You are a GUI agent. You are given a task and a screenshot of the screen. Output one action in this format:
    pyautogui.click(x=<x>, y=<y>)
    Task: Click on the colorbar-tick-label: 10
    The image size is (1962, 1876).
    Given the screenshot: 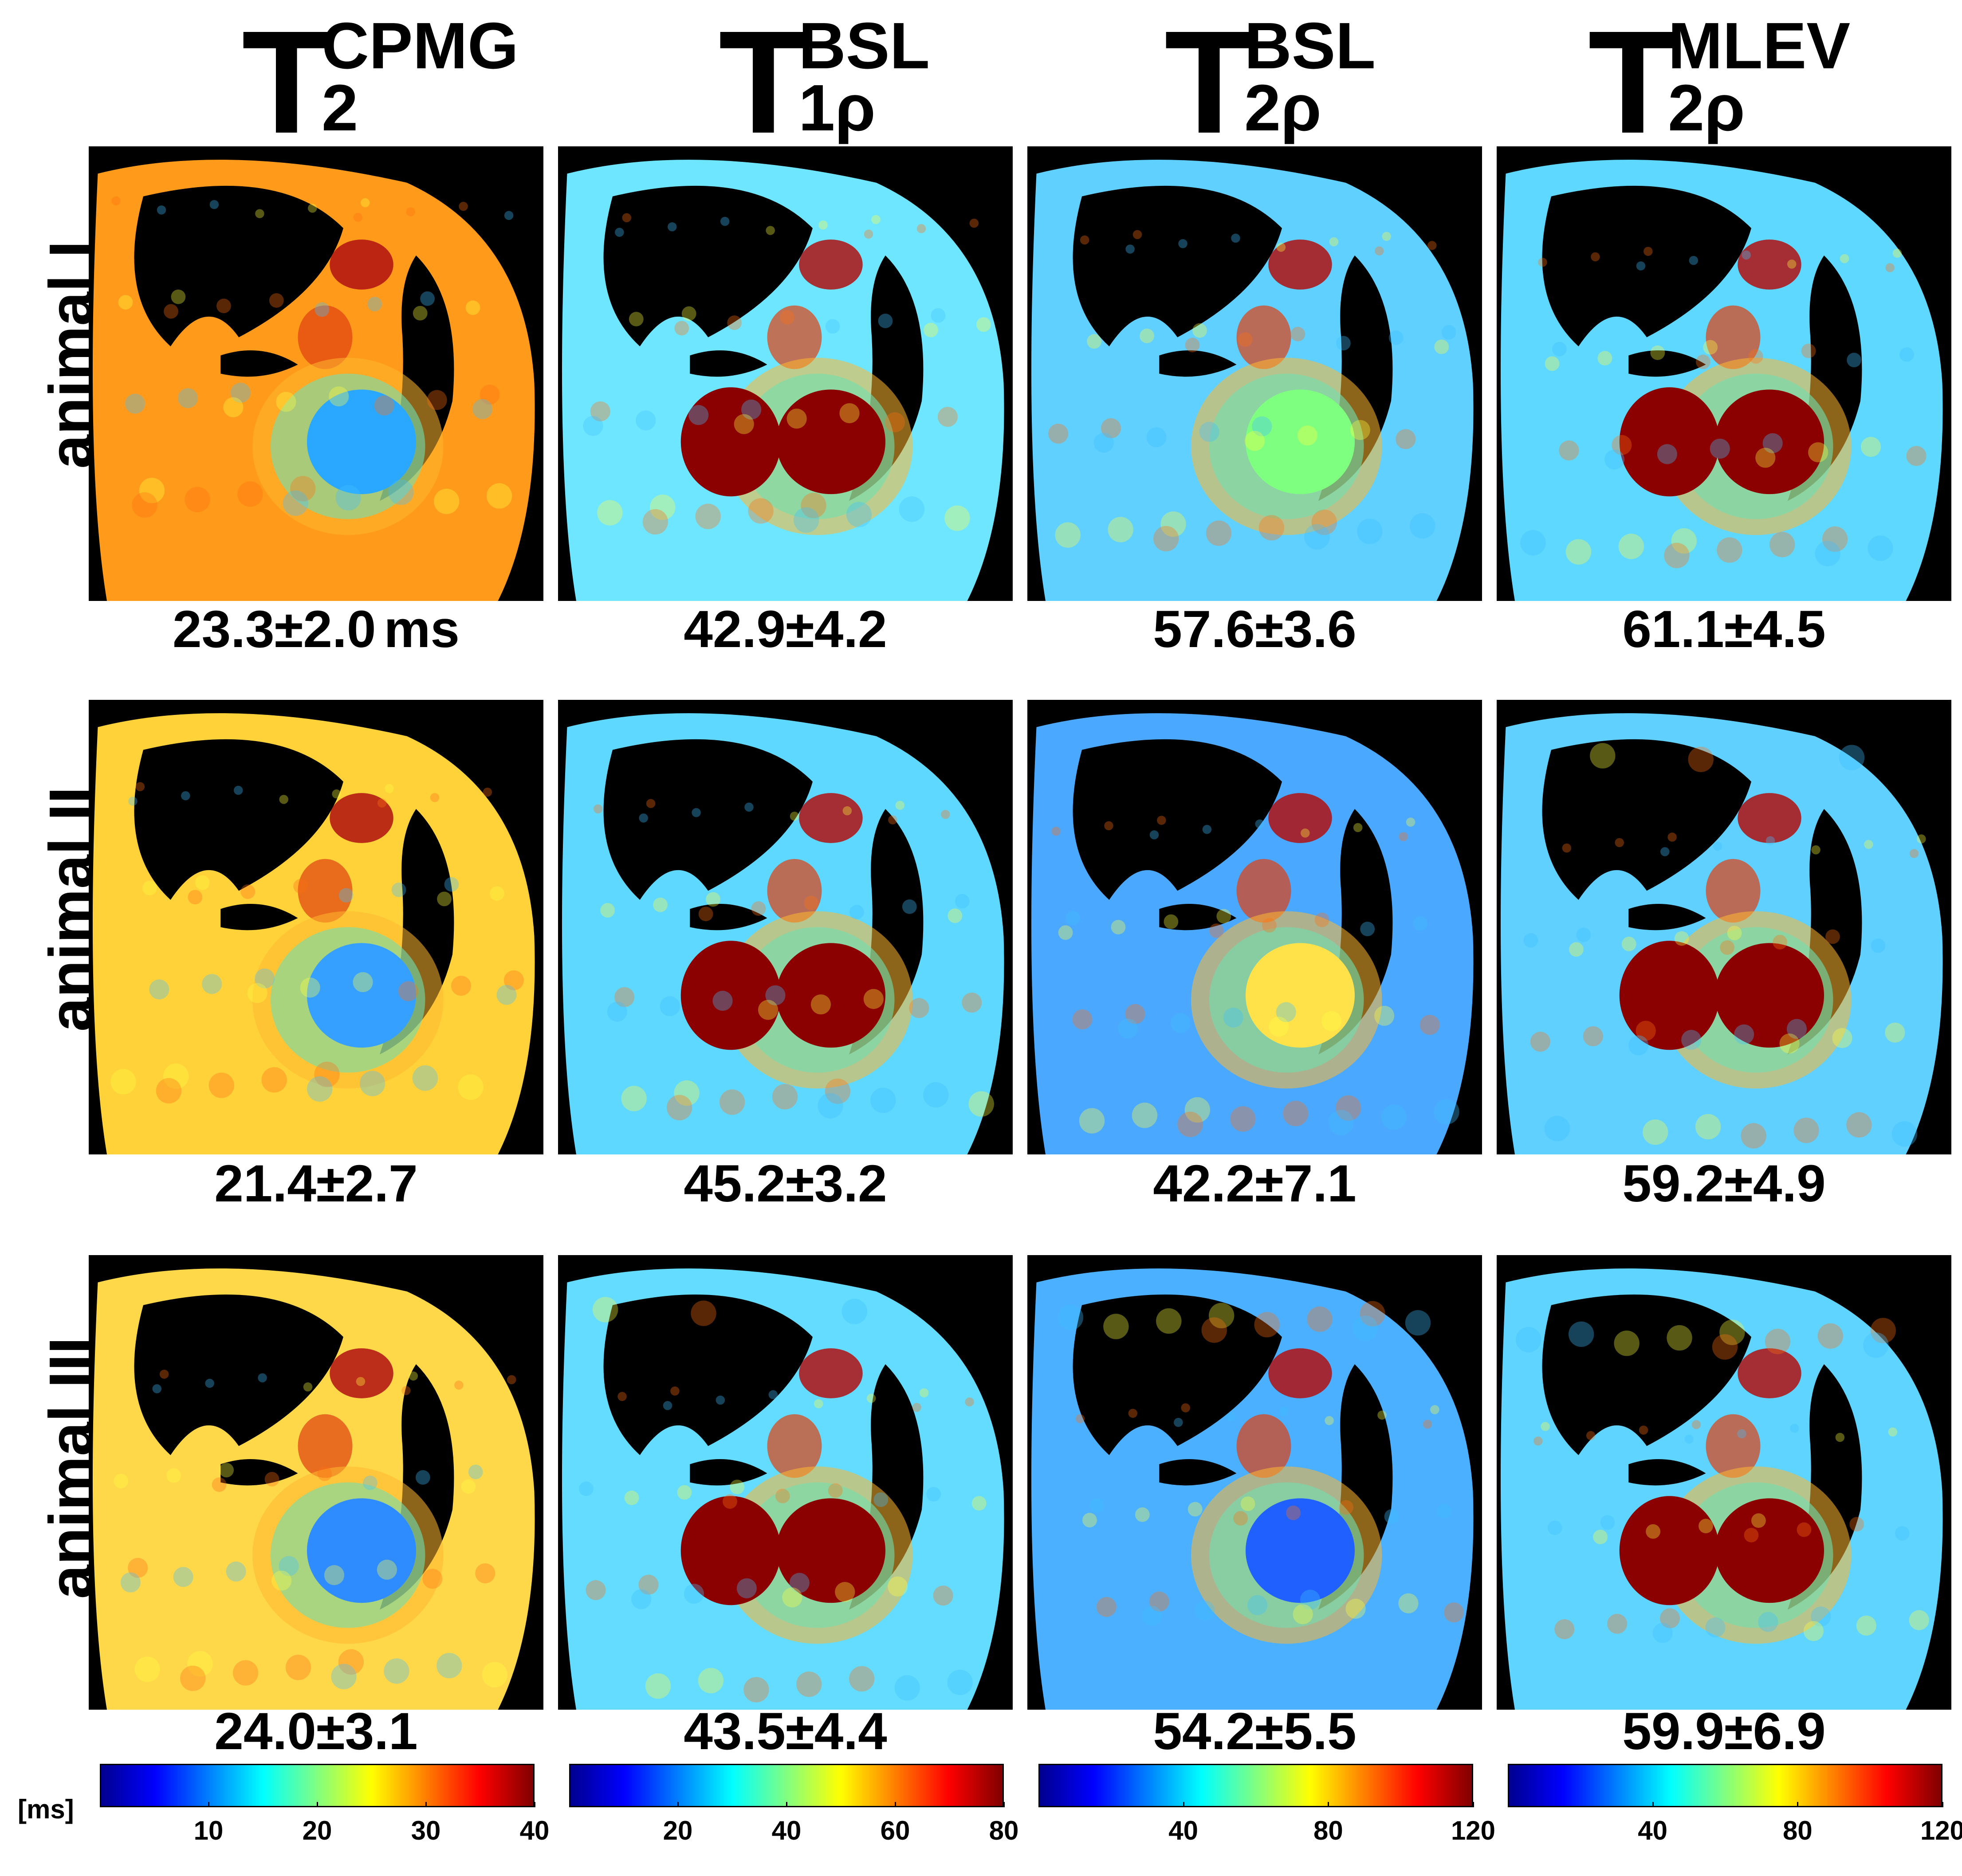 What is the action you would take?
    pyautogui.click(x=208, y=1830)
    